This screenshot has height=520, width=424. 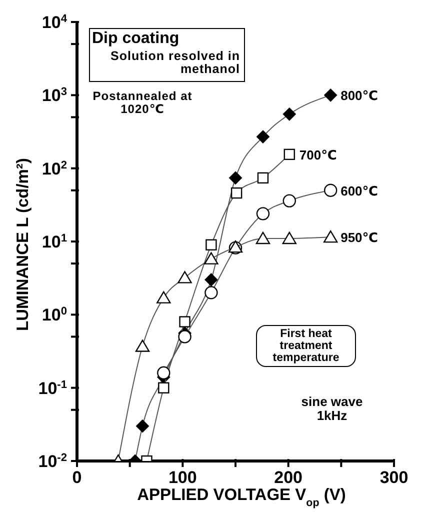 What do you see at coordinates (394, 477) in the screenshot?
I see `x-tick-label: 300` at bounding box center [394, 477].